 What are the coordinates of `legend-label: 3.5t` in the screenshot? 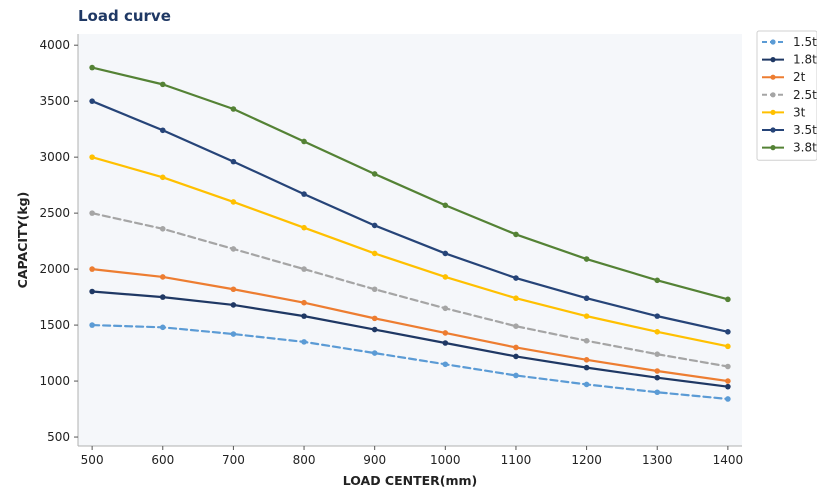 It's located at (805, 130).